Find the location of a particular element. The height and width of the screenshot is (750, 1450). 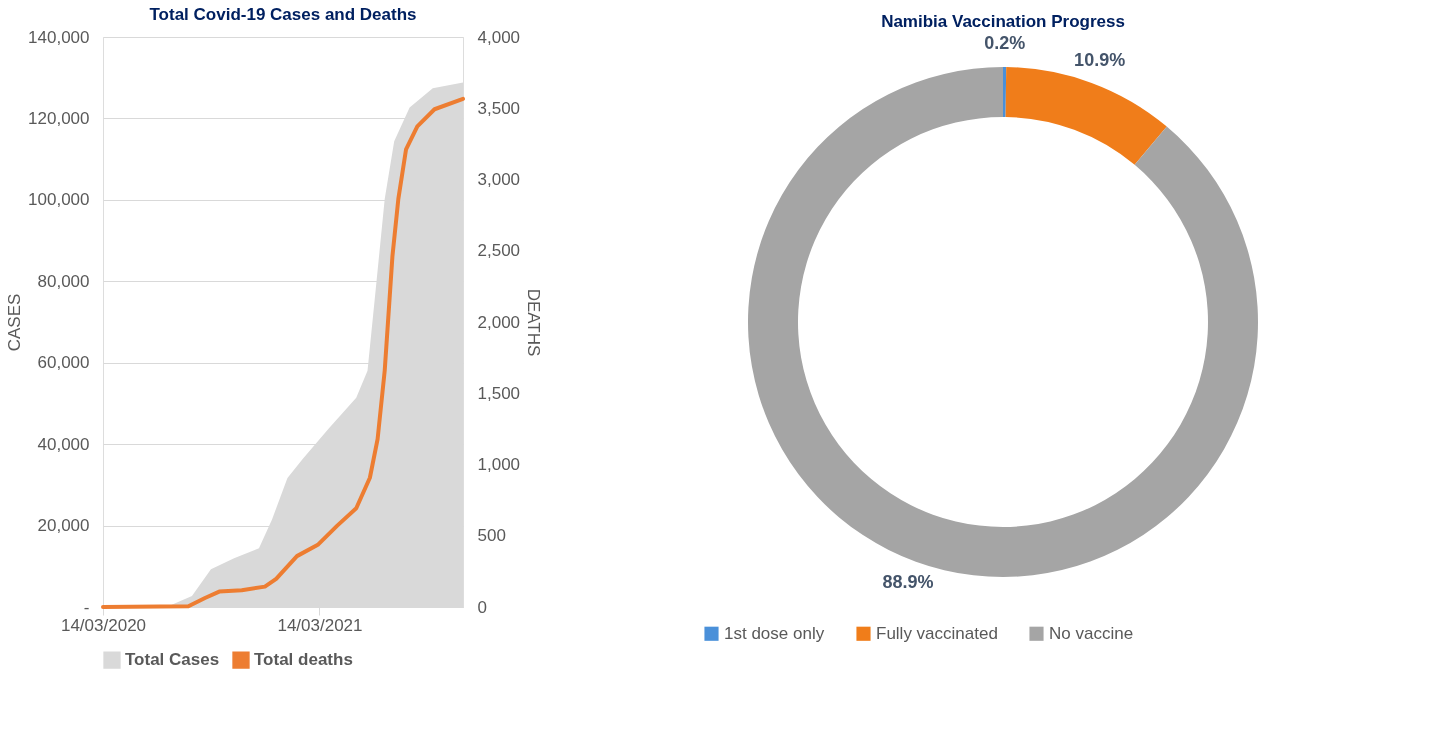

y-tick-label: 40,000 is located at coordinates (63, 444).